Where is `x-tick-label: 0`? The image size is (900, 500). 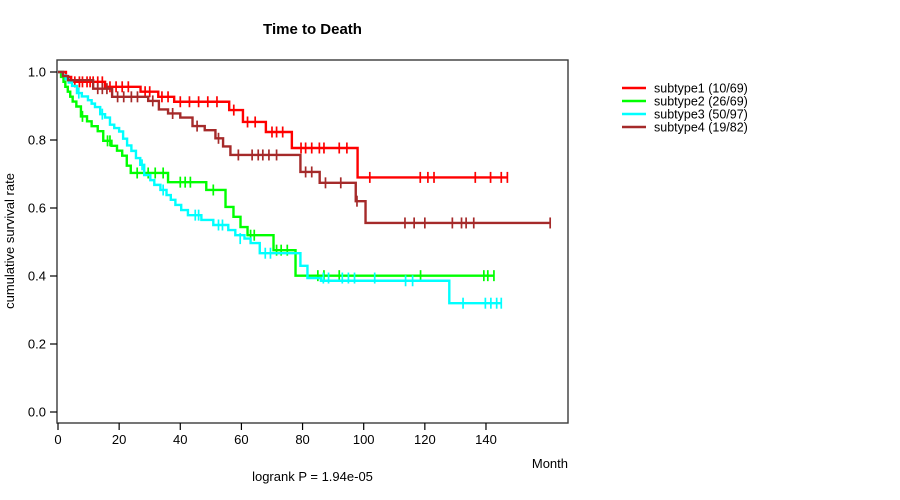 x-tick-label: 0 is located at coordinates (57, 439).